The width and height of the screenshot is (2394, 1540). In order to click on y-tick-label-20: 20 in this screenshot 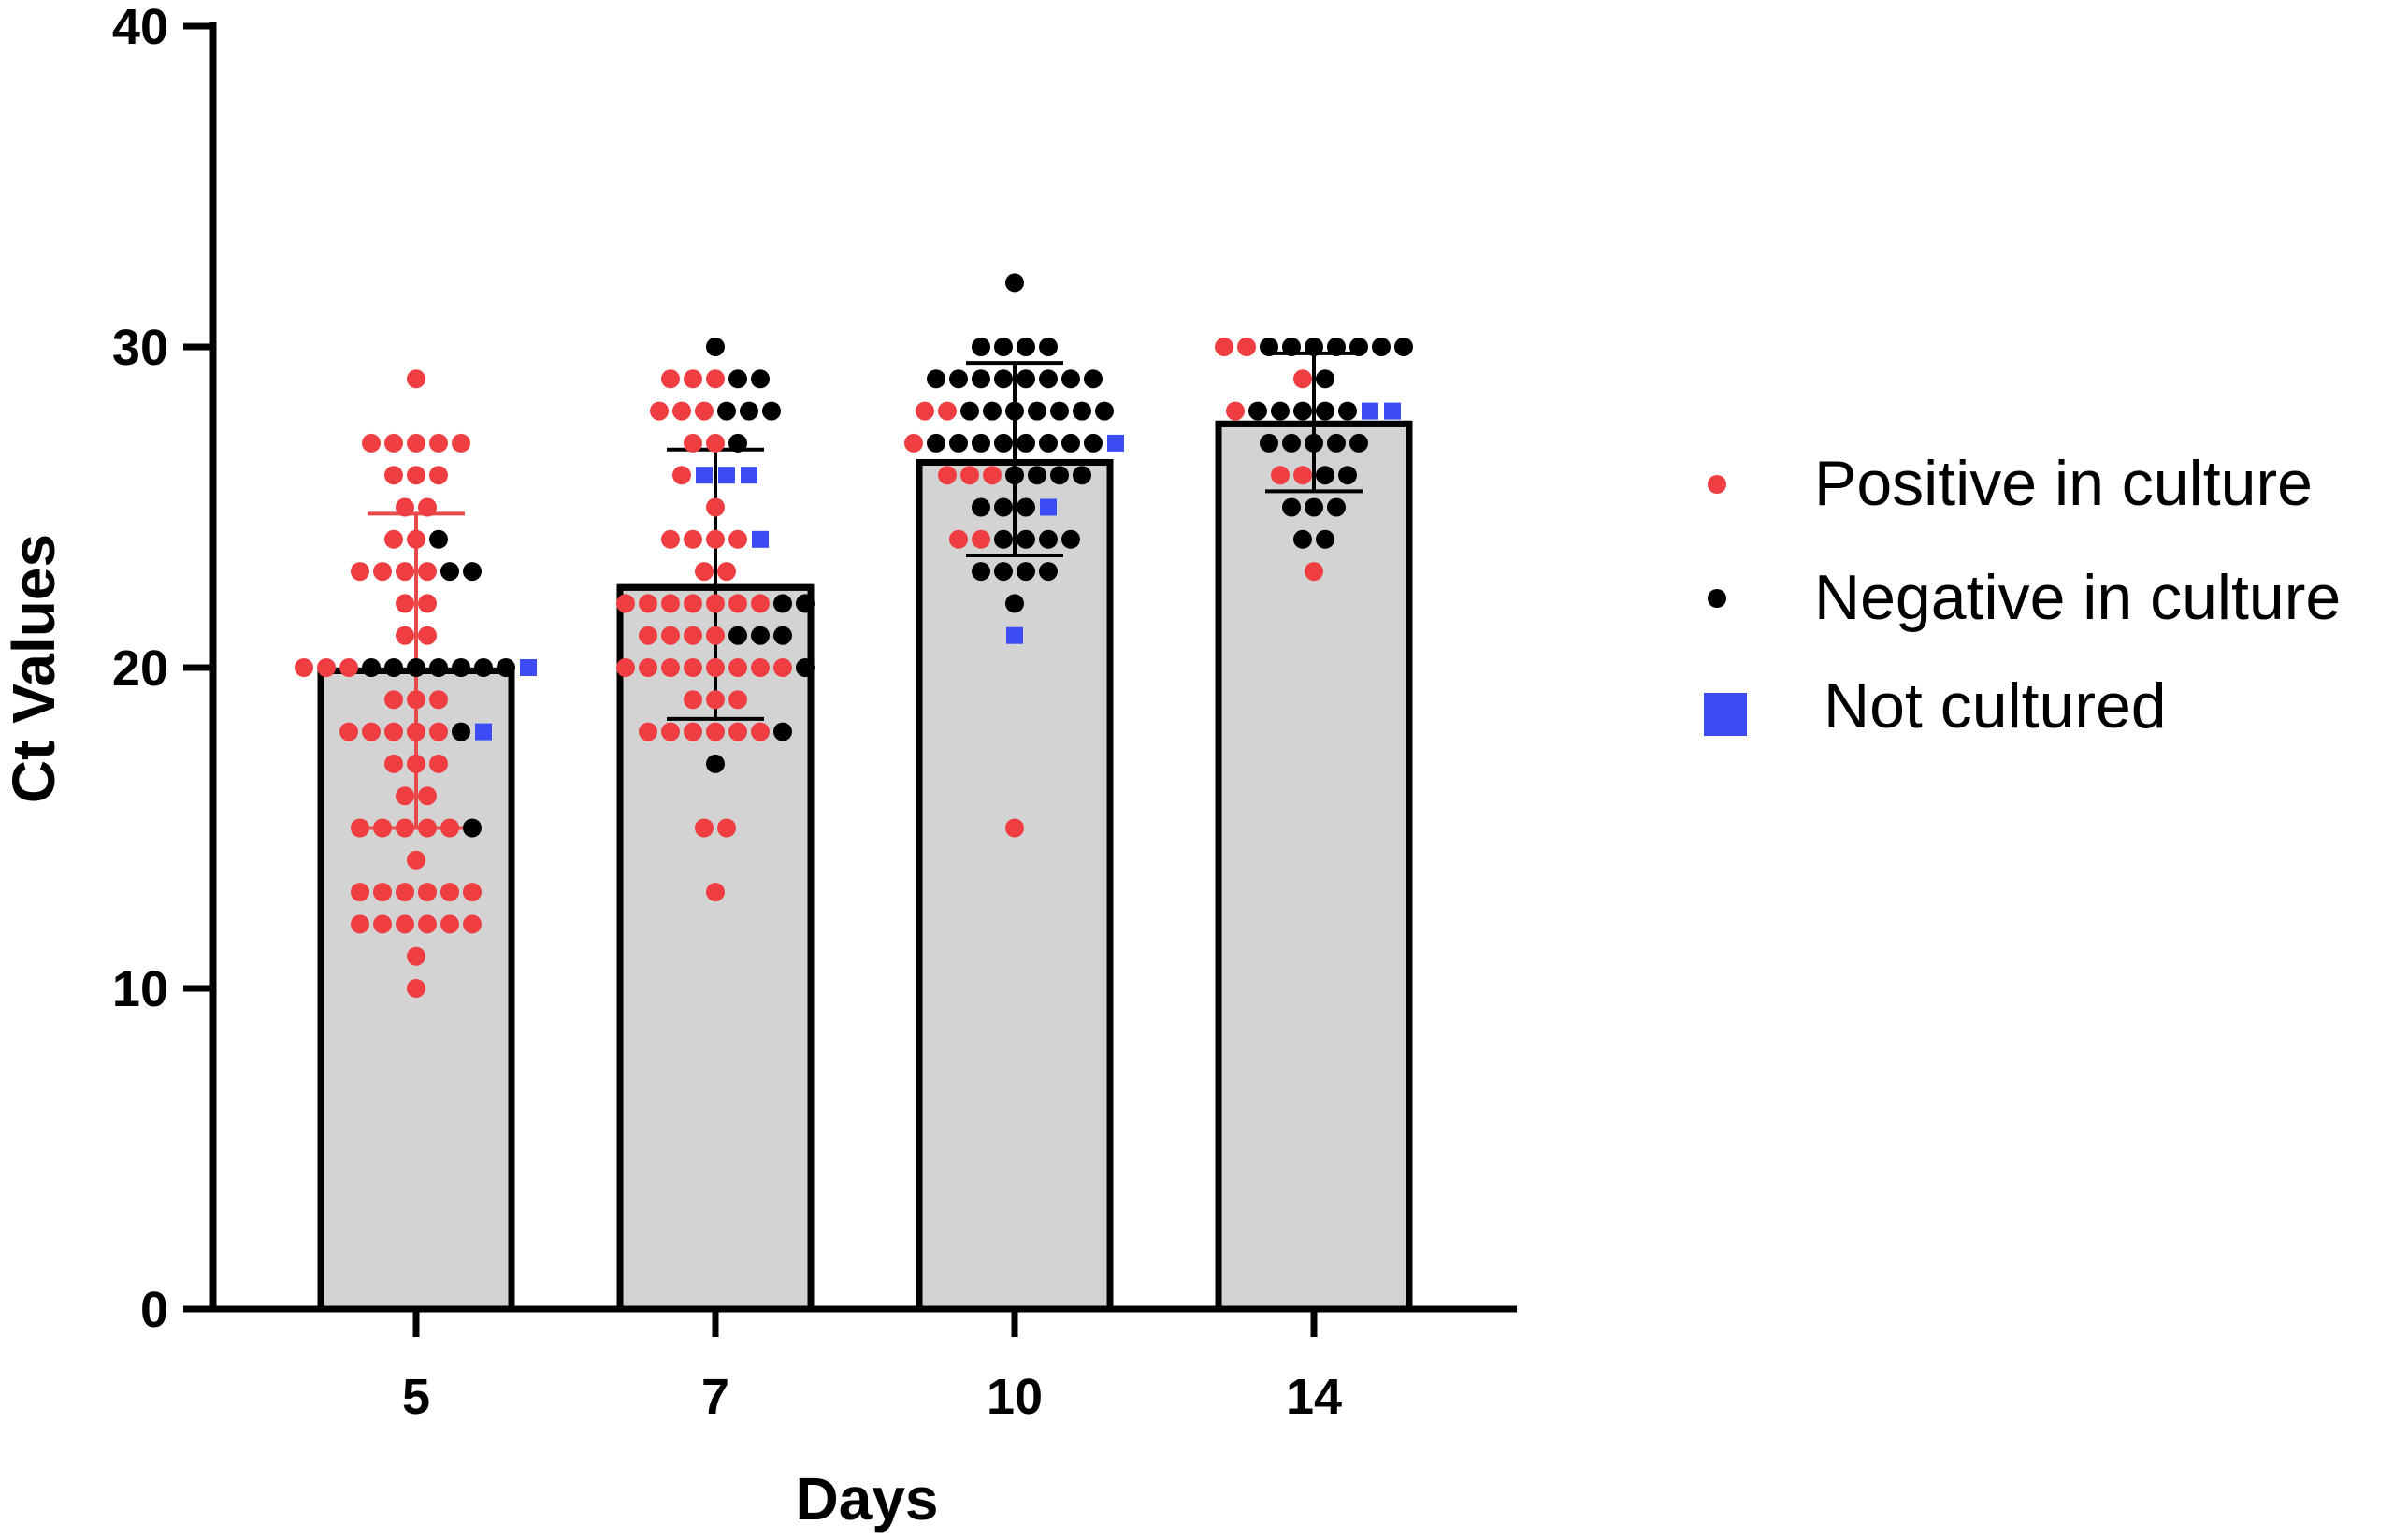, I will do `click(140, 668)`.